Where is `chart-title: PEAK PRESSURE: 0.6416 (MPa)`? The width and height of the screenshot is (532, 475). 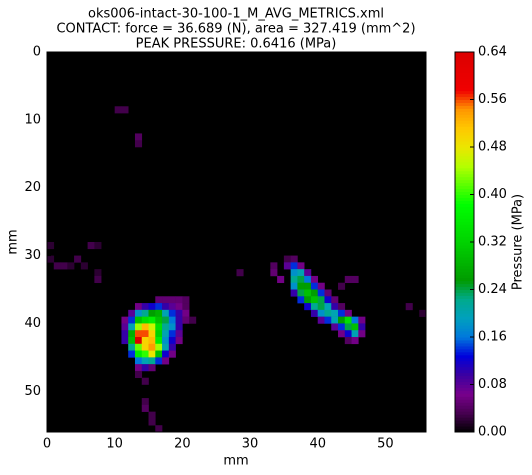 chart-title: PEAK PRESSURE: 0.6416 (MPa) is located at coordinates (236, 44).